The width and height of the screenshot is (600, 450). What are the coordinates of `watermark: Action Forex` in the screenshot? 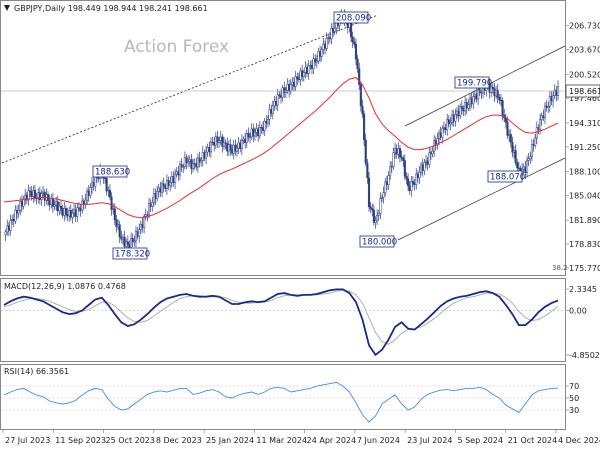 It's located at (176, 47).